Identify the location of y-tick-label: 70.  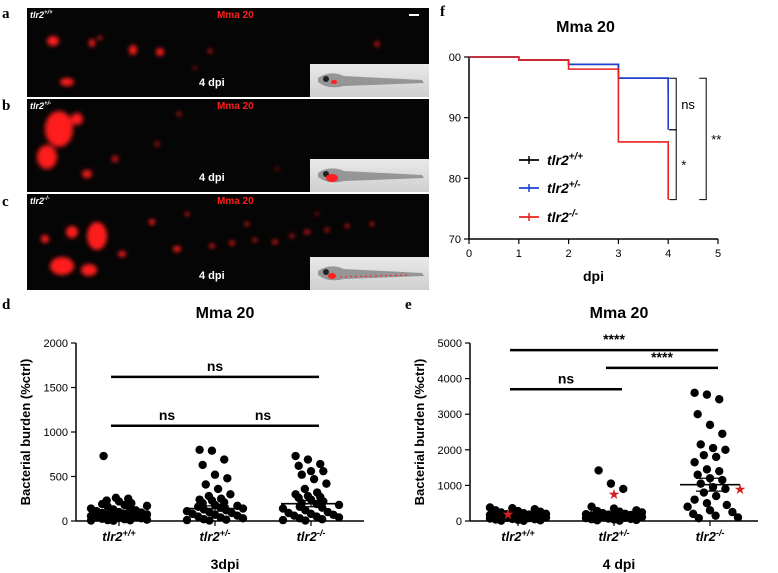
(455, 240).